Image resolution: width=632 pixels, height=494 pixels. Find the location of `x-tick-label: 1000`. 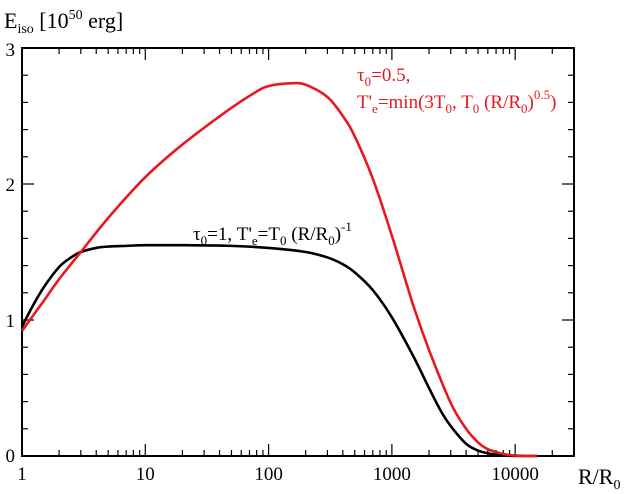

x-tick-label: 1000 is located at coordinates (392, 474).